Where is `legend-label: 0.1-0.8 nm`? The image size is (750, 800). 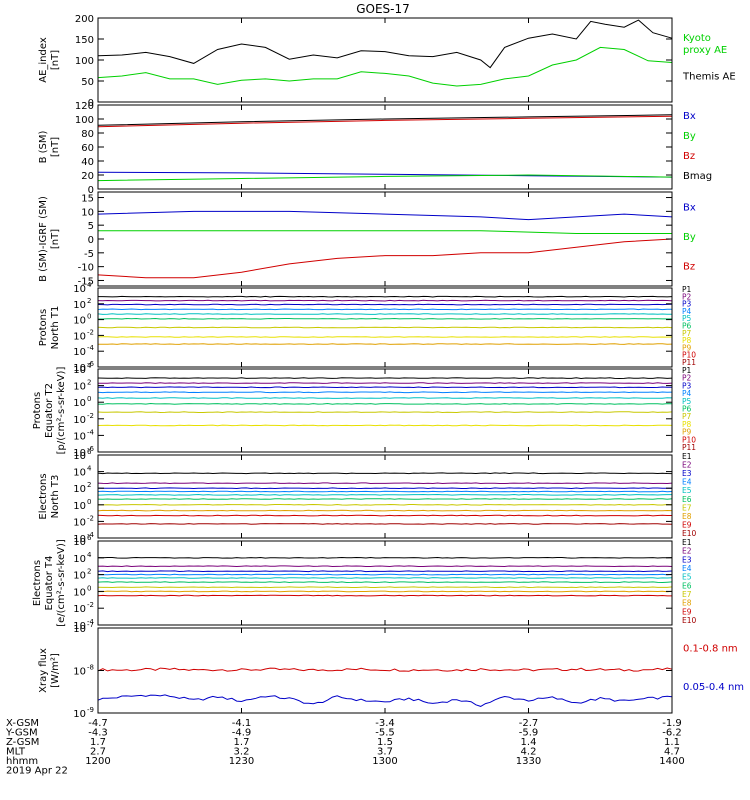
legend-label: 0.1-0.8 nm is located at coordinates (710, 648).